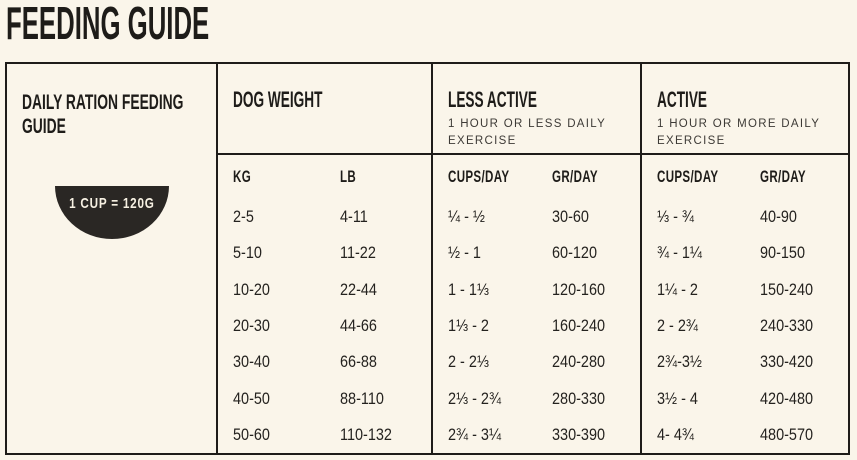  Describe the element at coordinates (536, 290) in the screenshot. I see `table-row: 1 - 1⅓ 120-160` at that location.